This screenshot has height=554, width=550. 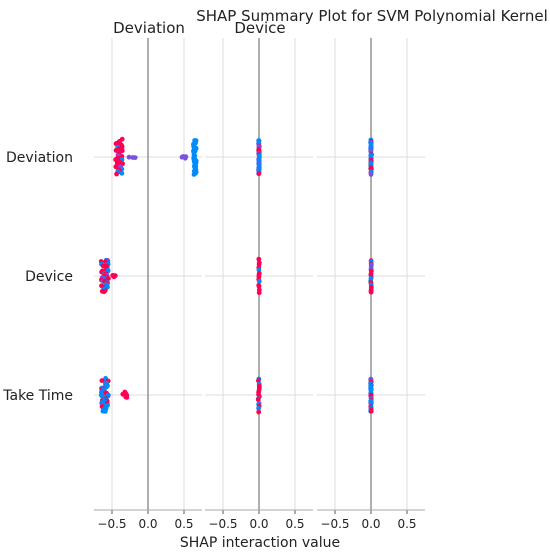 I want to click on y-label-1: Device, so click(x=49, y=277).